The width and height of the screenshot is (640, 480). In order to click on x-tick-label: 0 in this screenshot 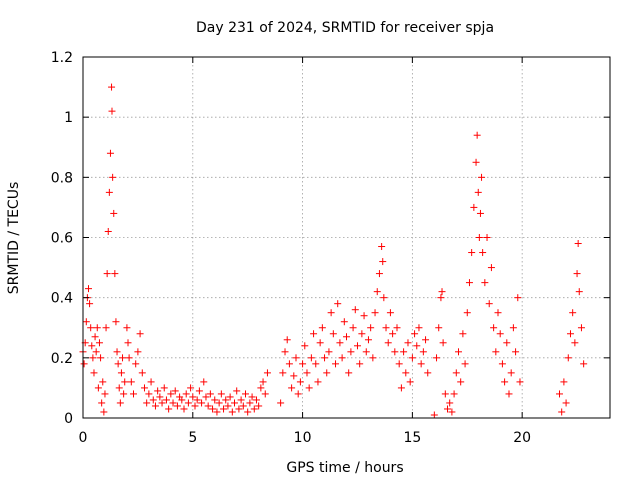, I will do `click(83, 438)`.